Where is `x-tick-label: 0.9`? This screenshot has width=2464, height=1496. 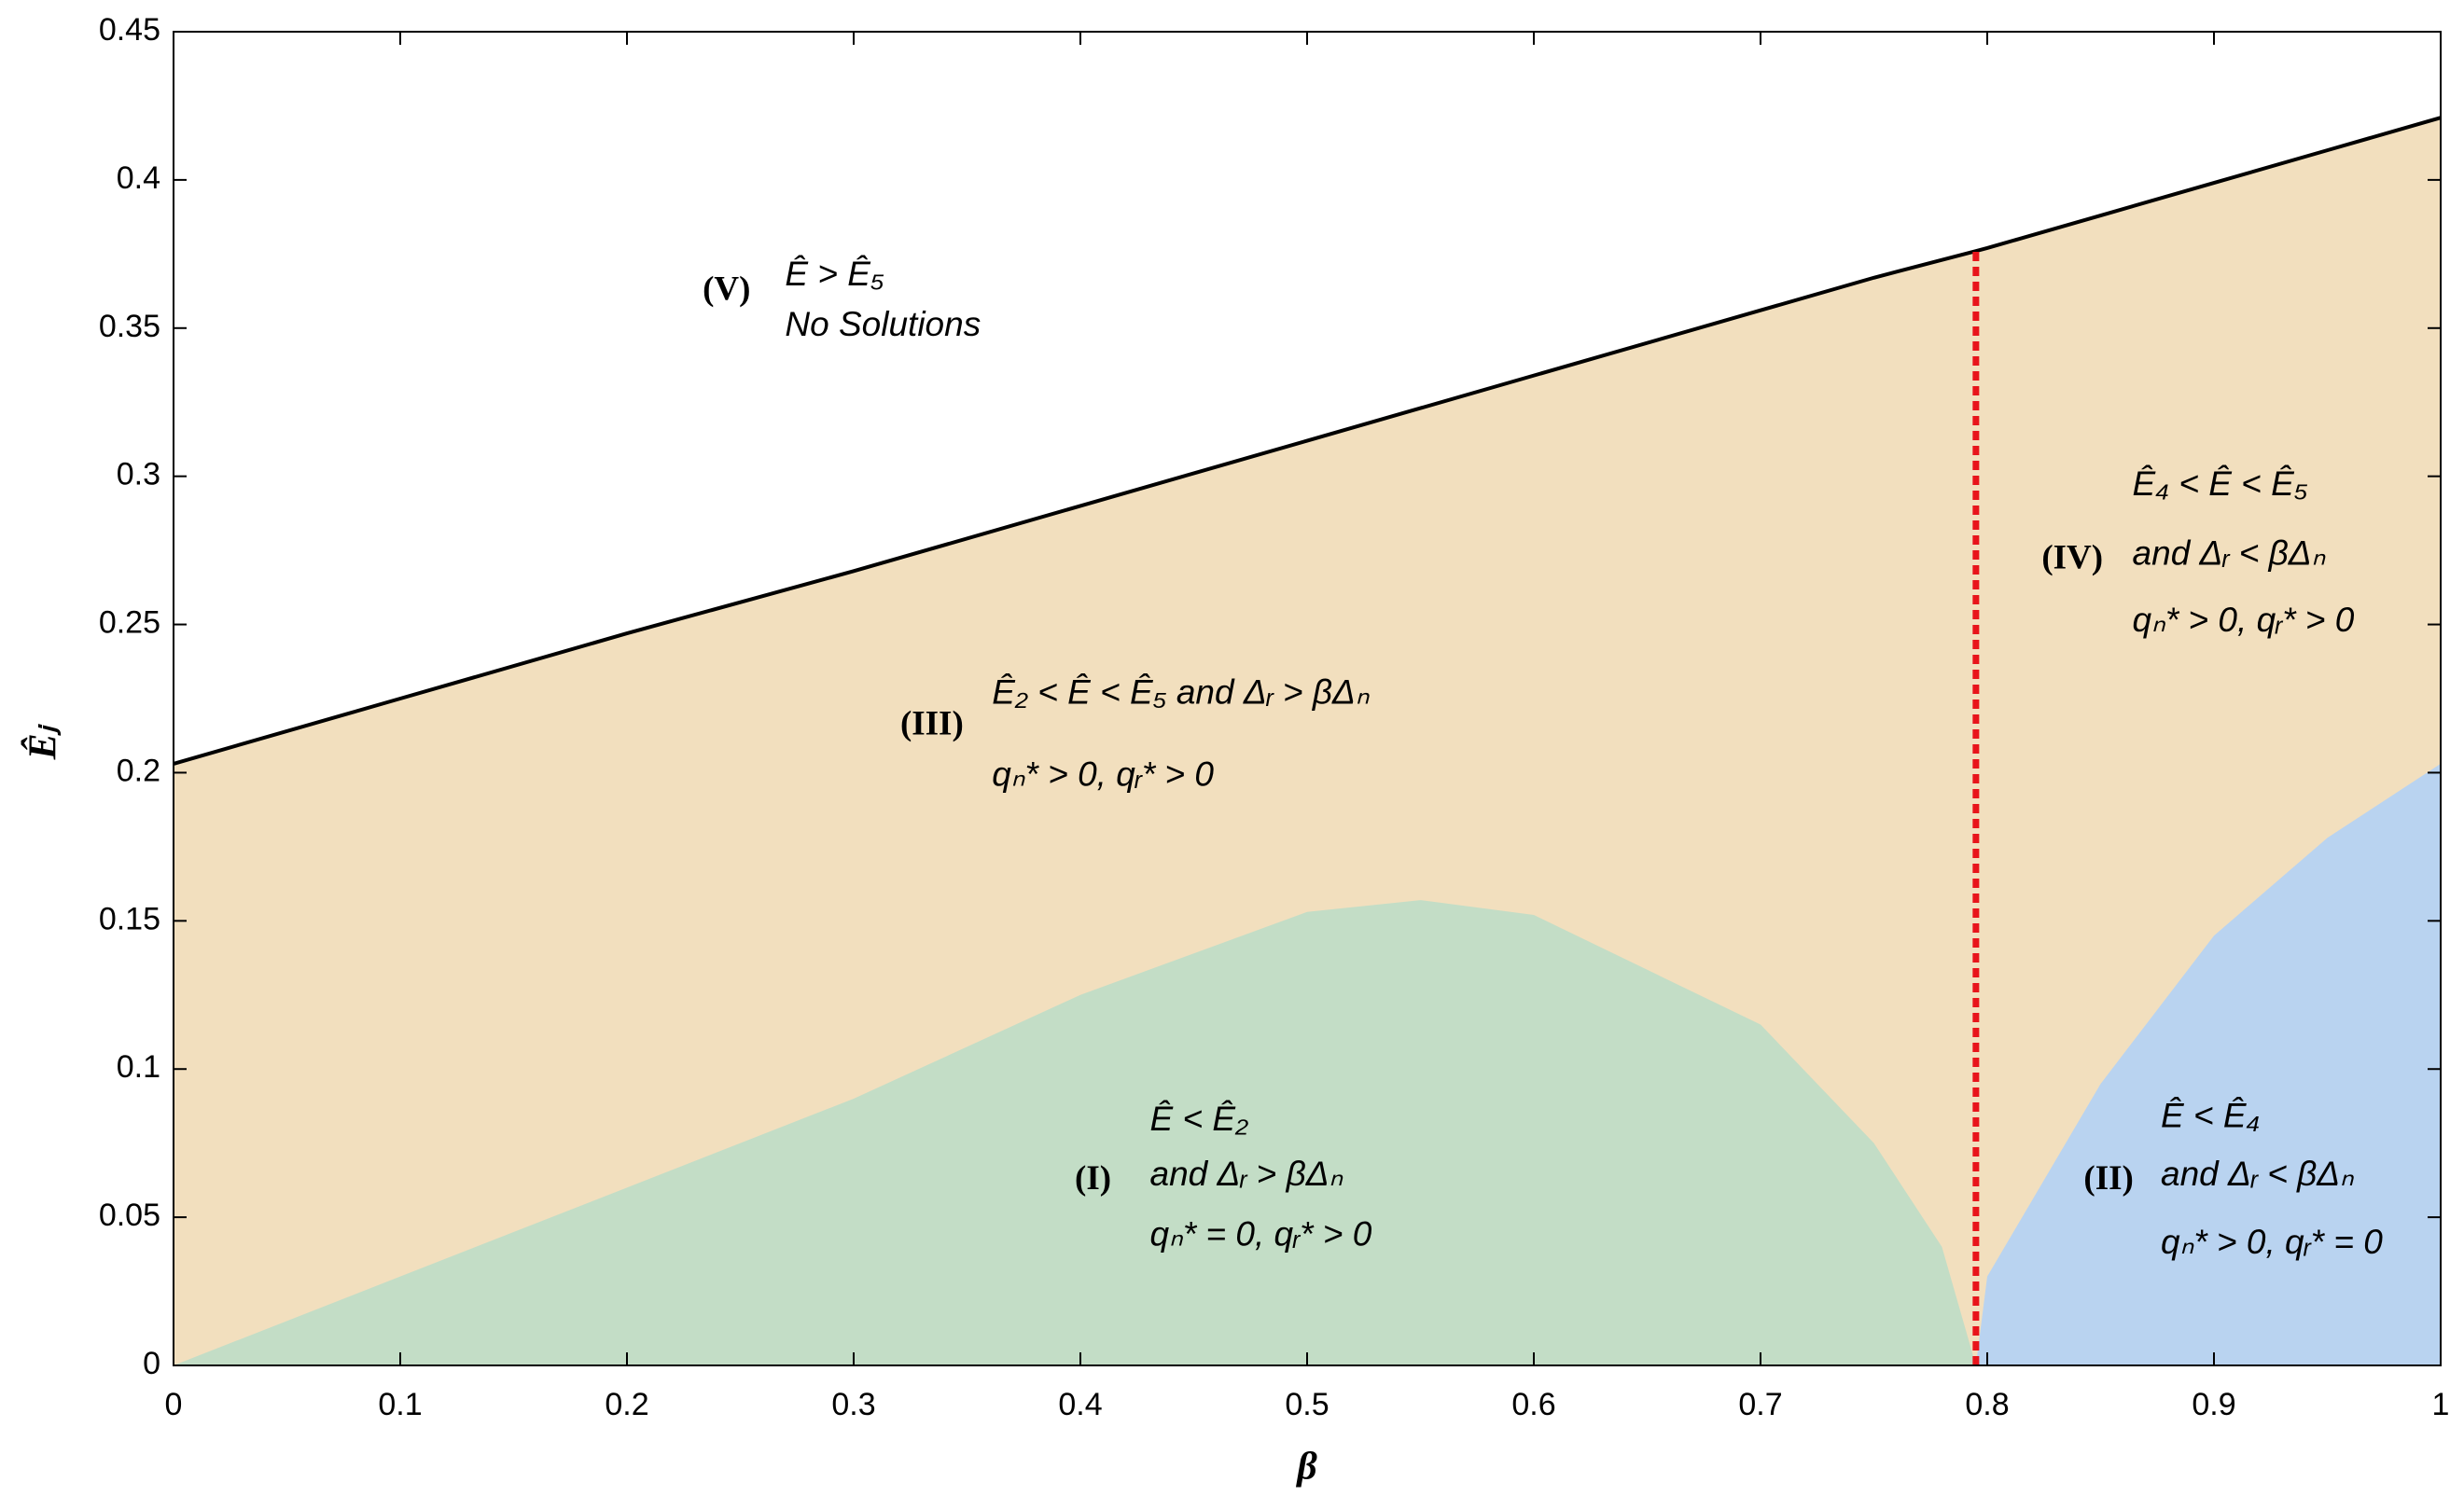 x-tick-label: 0.9 is located at coordinates (2213, 1404).